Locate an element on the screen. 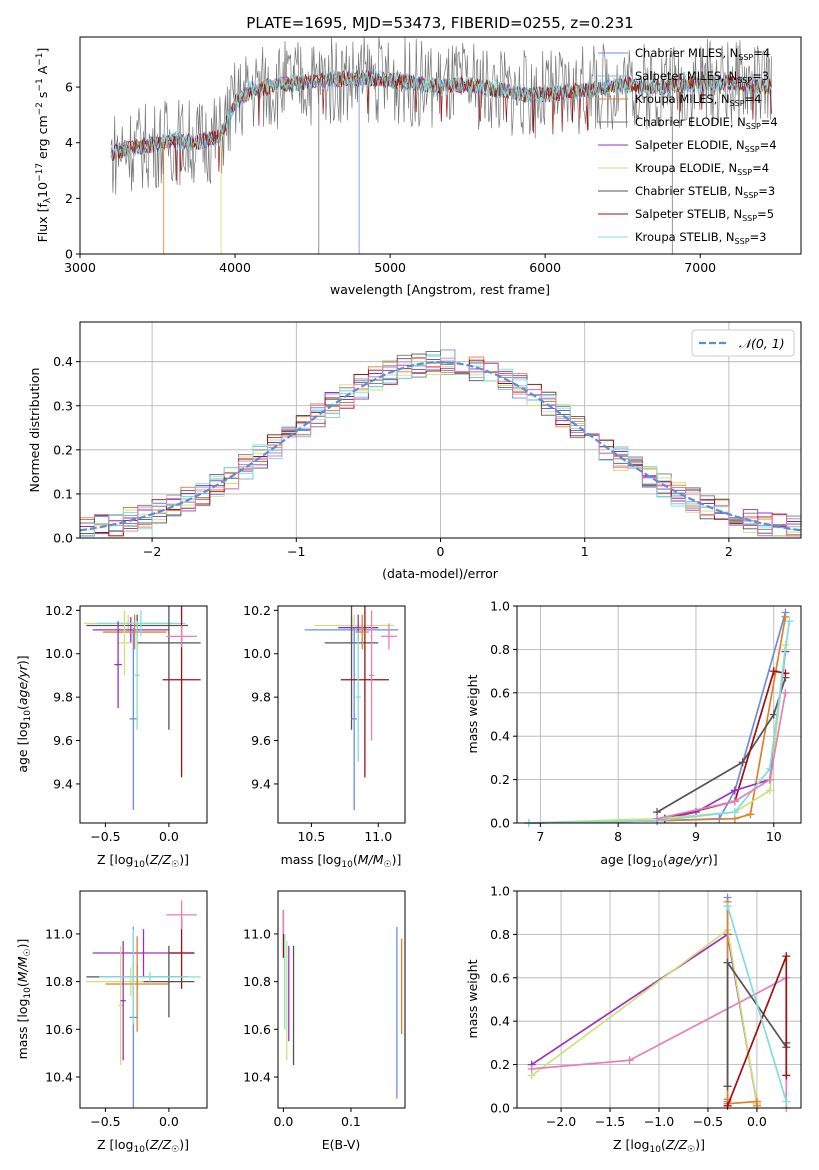 The width and height of the screenshot is (819, 1170). legend-label: Salpeter STELIB, NSSP=5 is located at coordinates (704, 215).